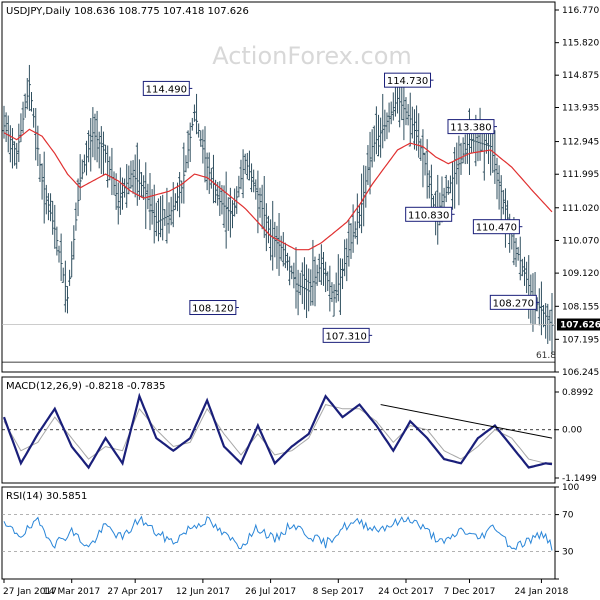  I want to click on annotation-label: 108.120, so click(212, 309).